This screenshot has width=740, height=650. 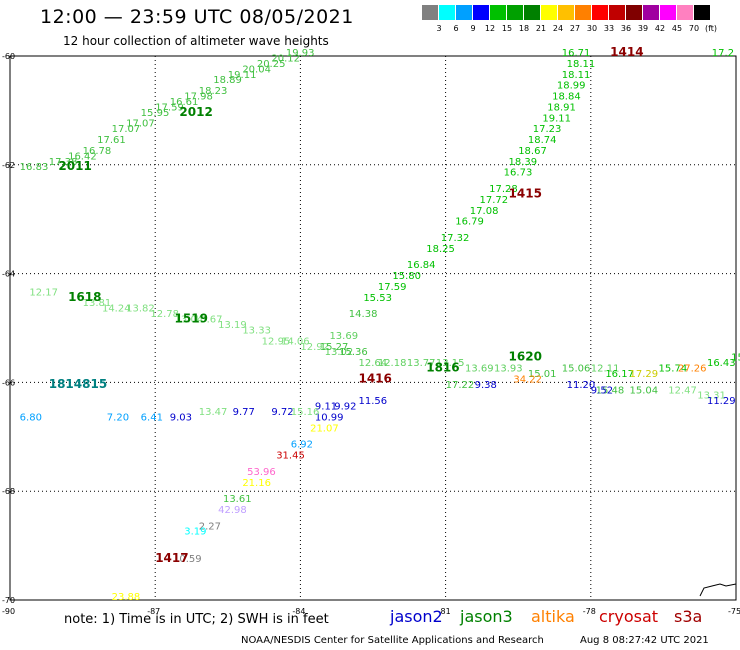 I want to click on wave-height-value: 15.74, so click(x=673, y=369).